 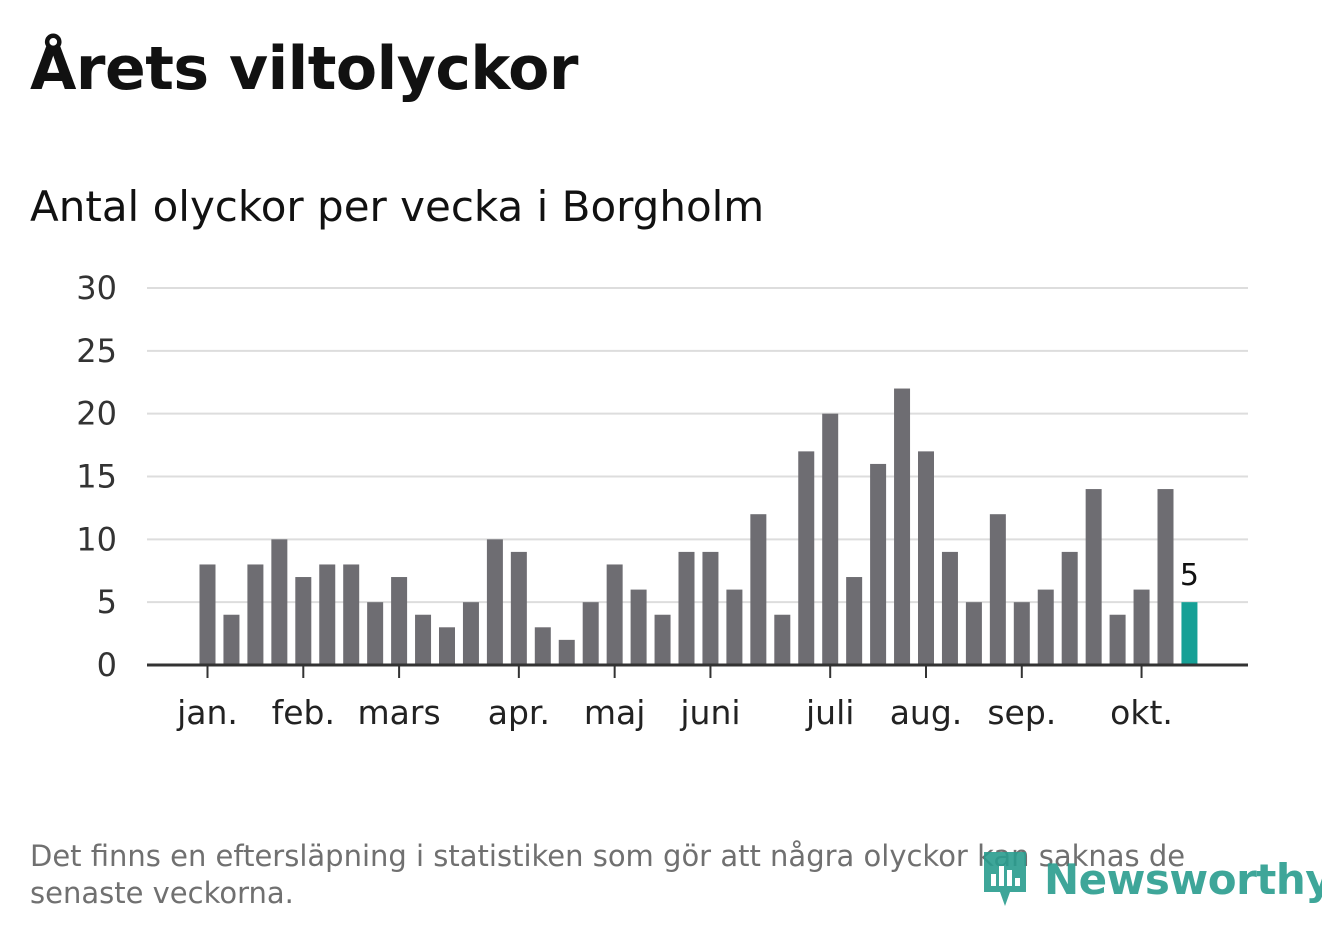 What do you see at coordinates (397, 206) in the screenshot?
I see `chart-subtitle: Antal olyckor per vecka i Borgholm` at bounding box center [397, 206].